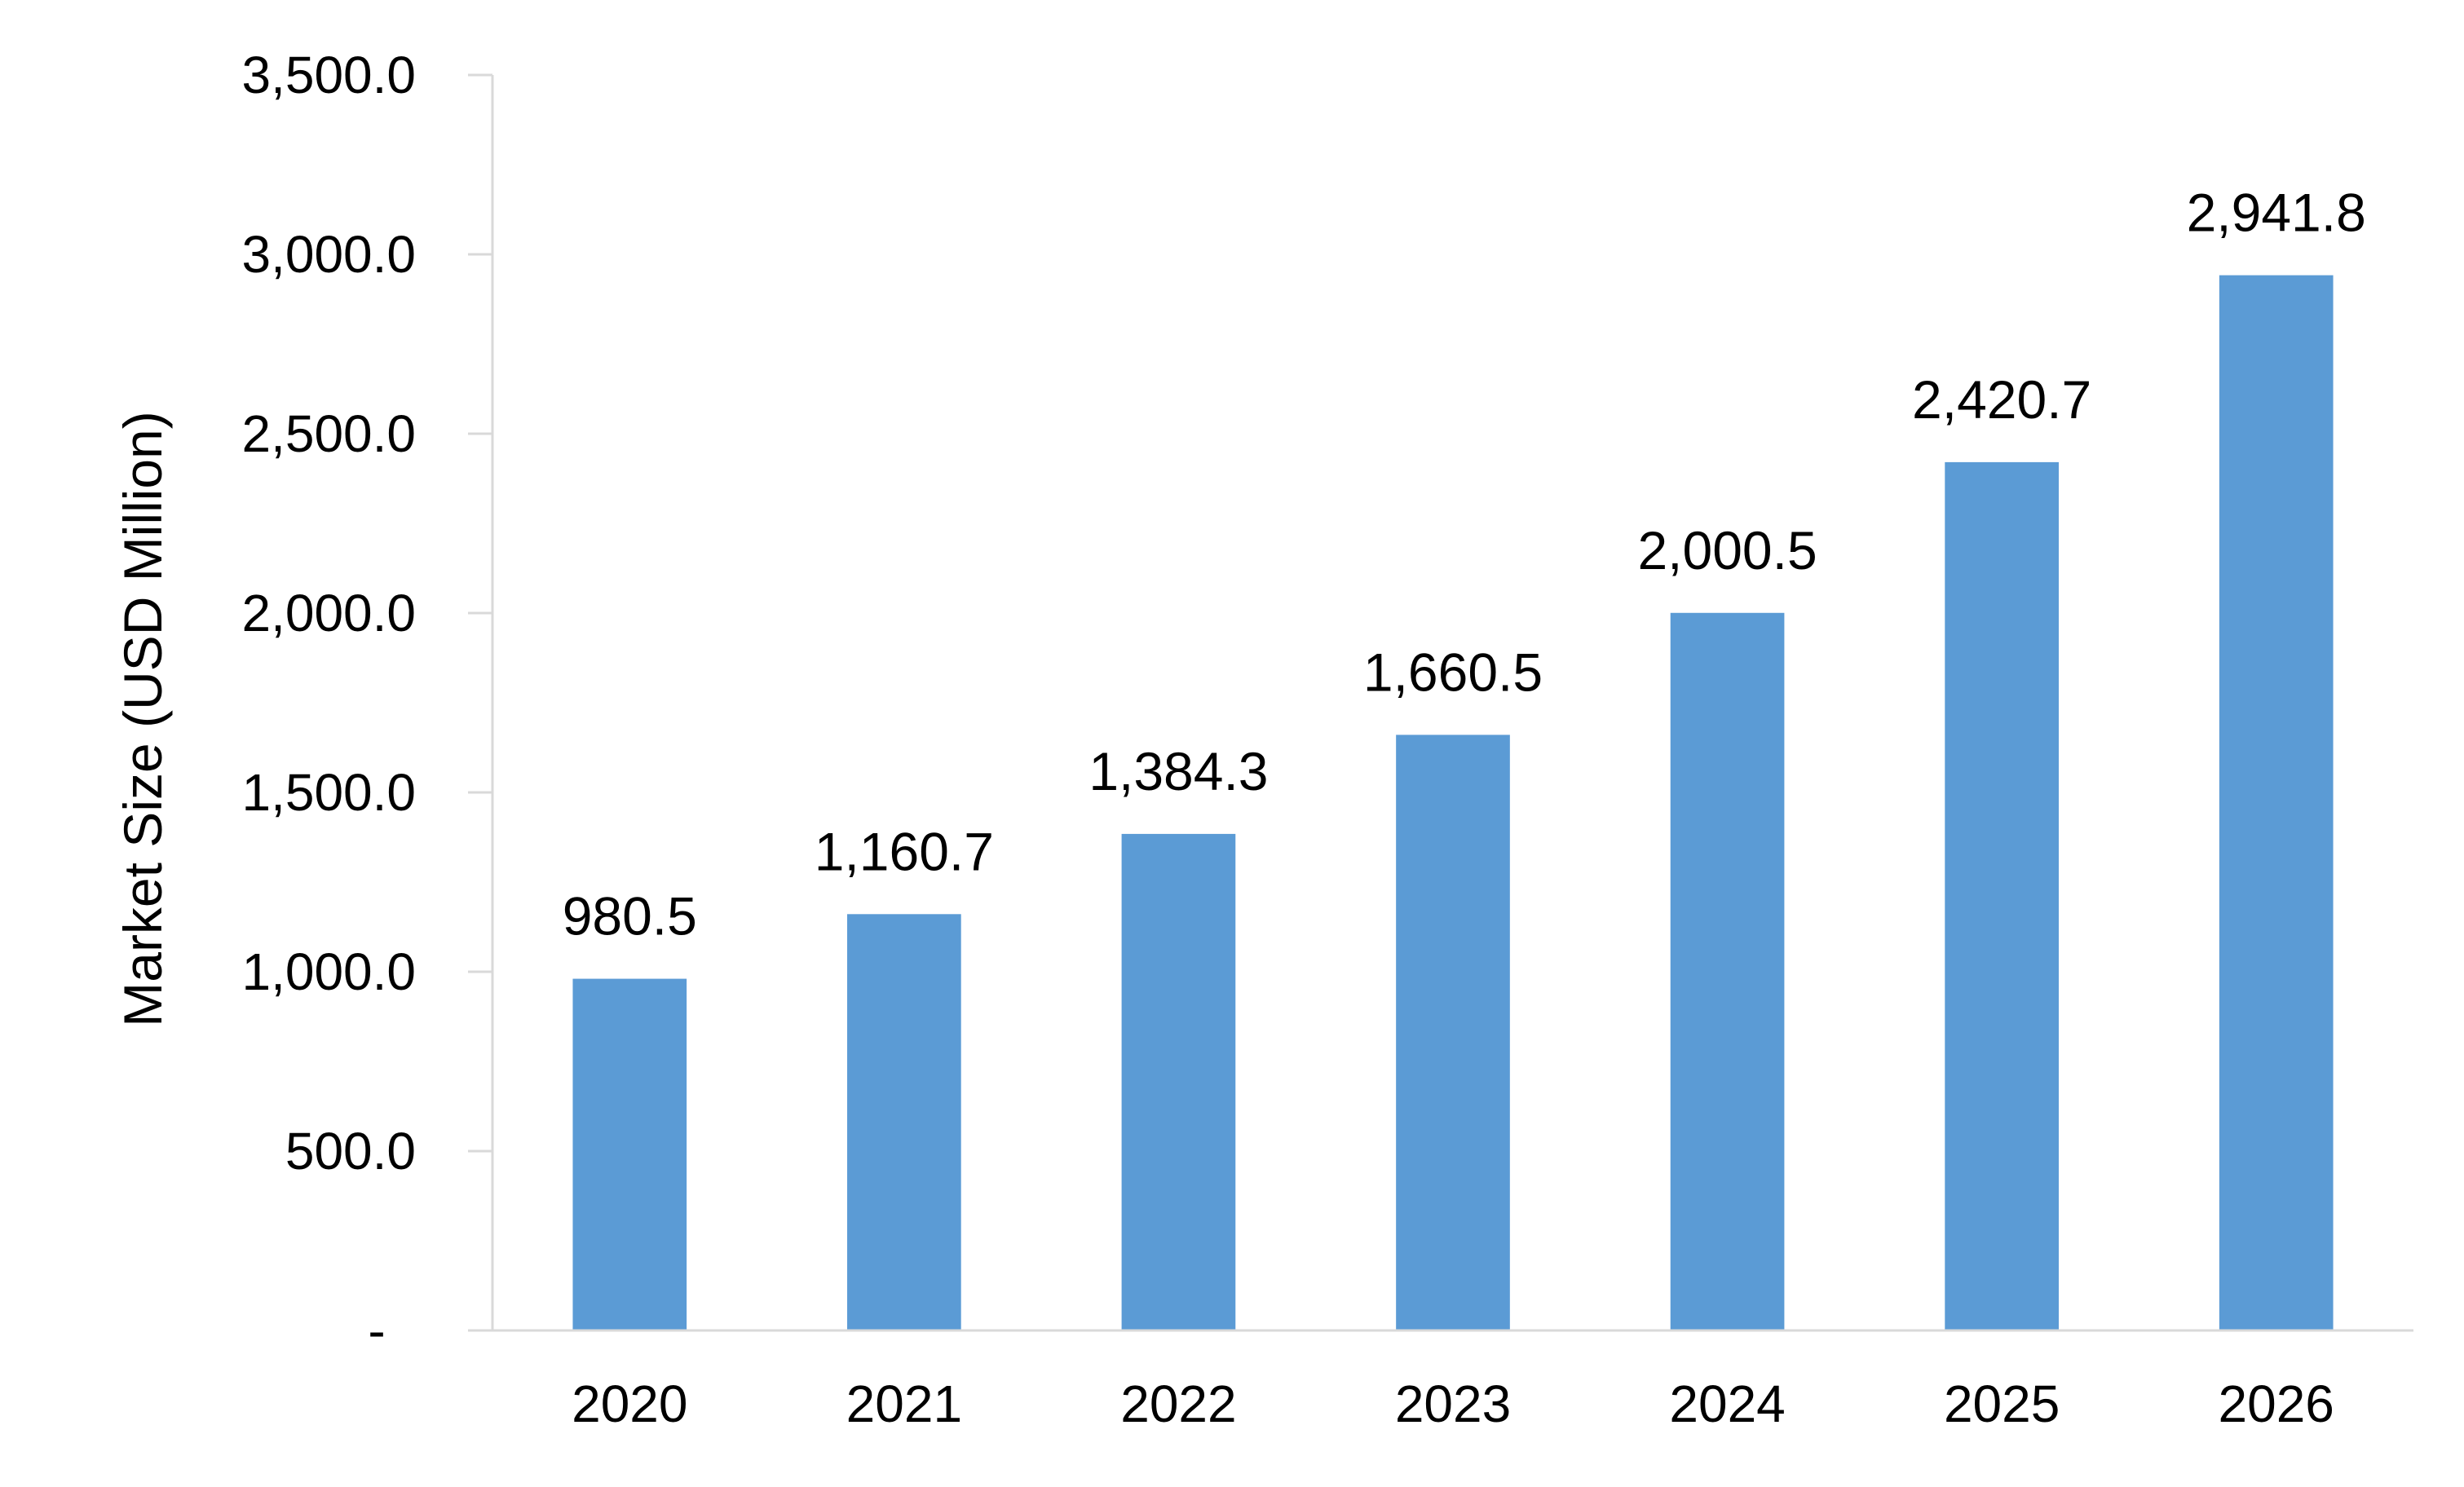  What do you see at coordinates (1727, 1403) in the screenshot?
I see `x-tick-label-2024: 2024` at bounding box center [1727, 1403].